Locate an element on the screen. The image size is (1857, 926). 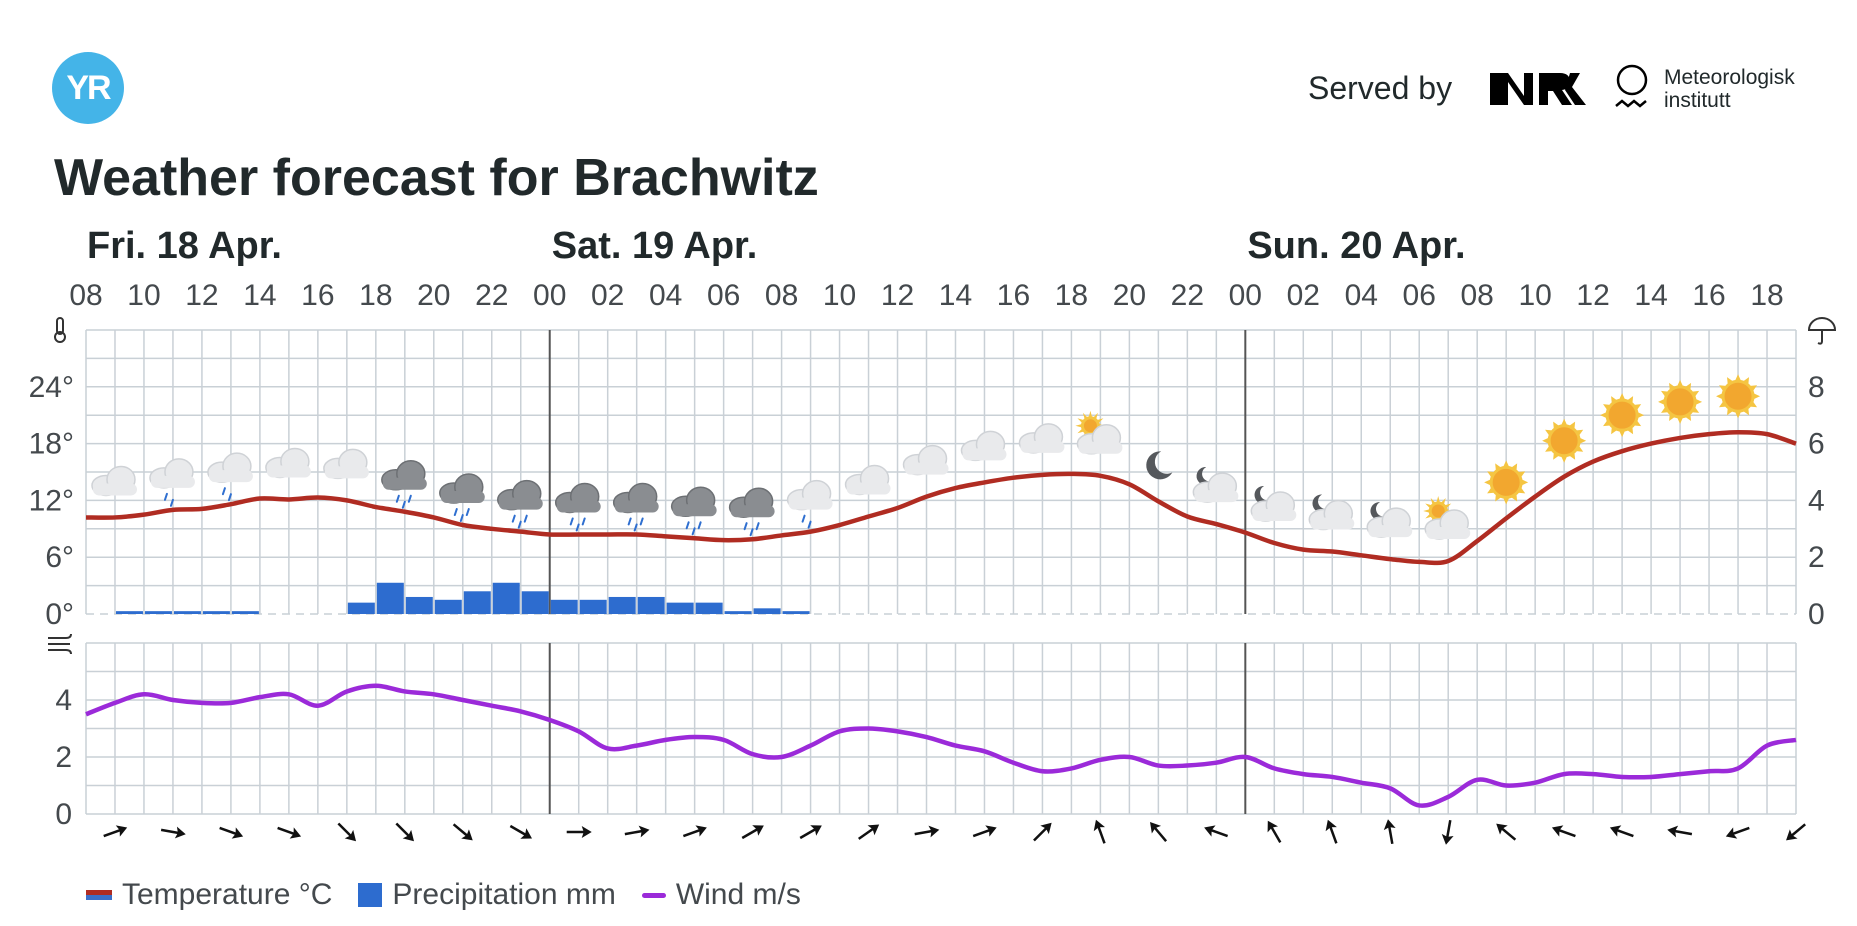
precipitation-bars is located at coordinates (462, 598).